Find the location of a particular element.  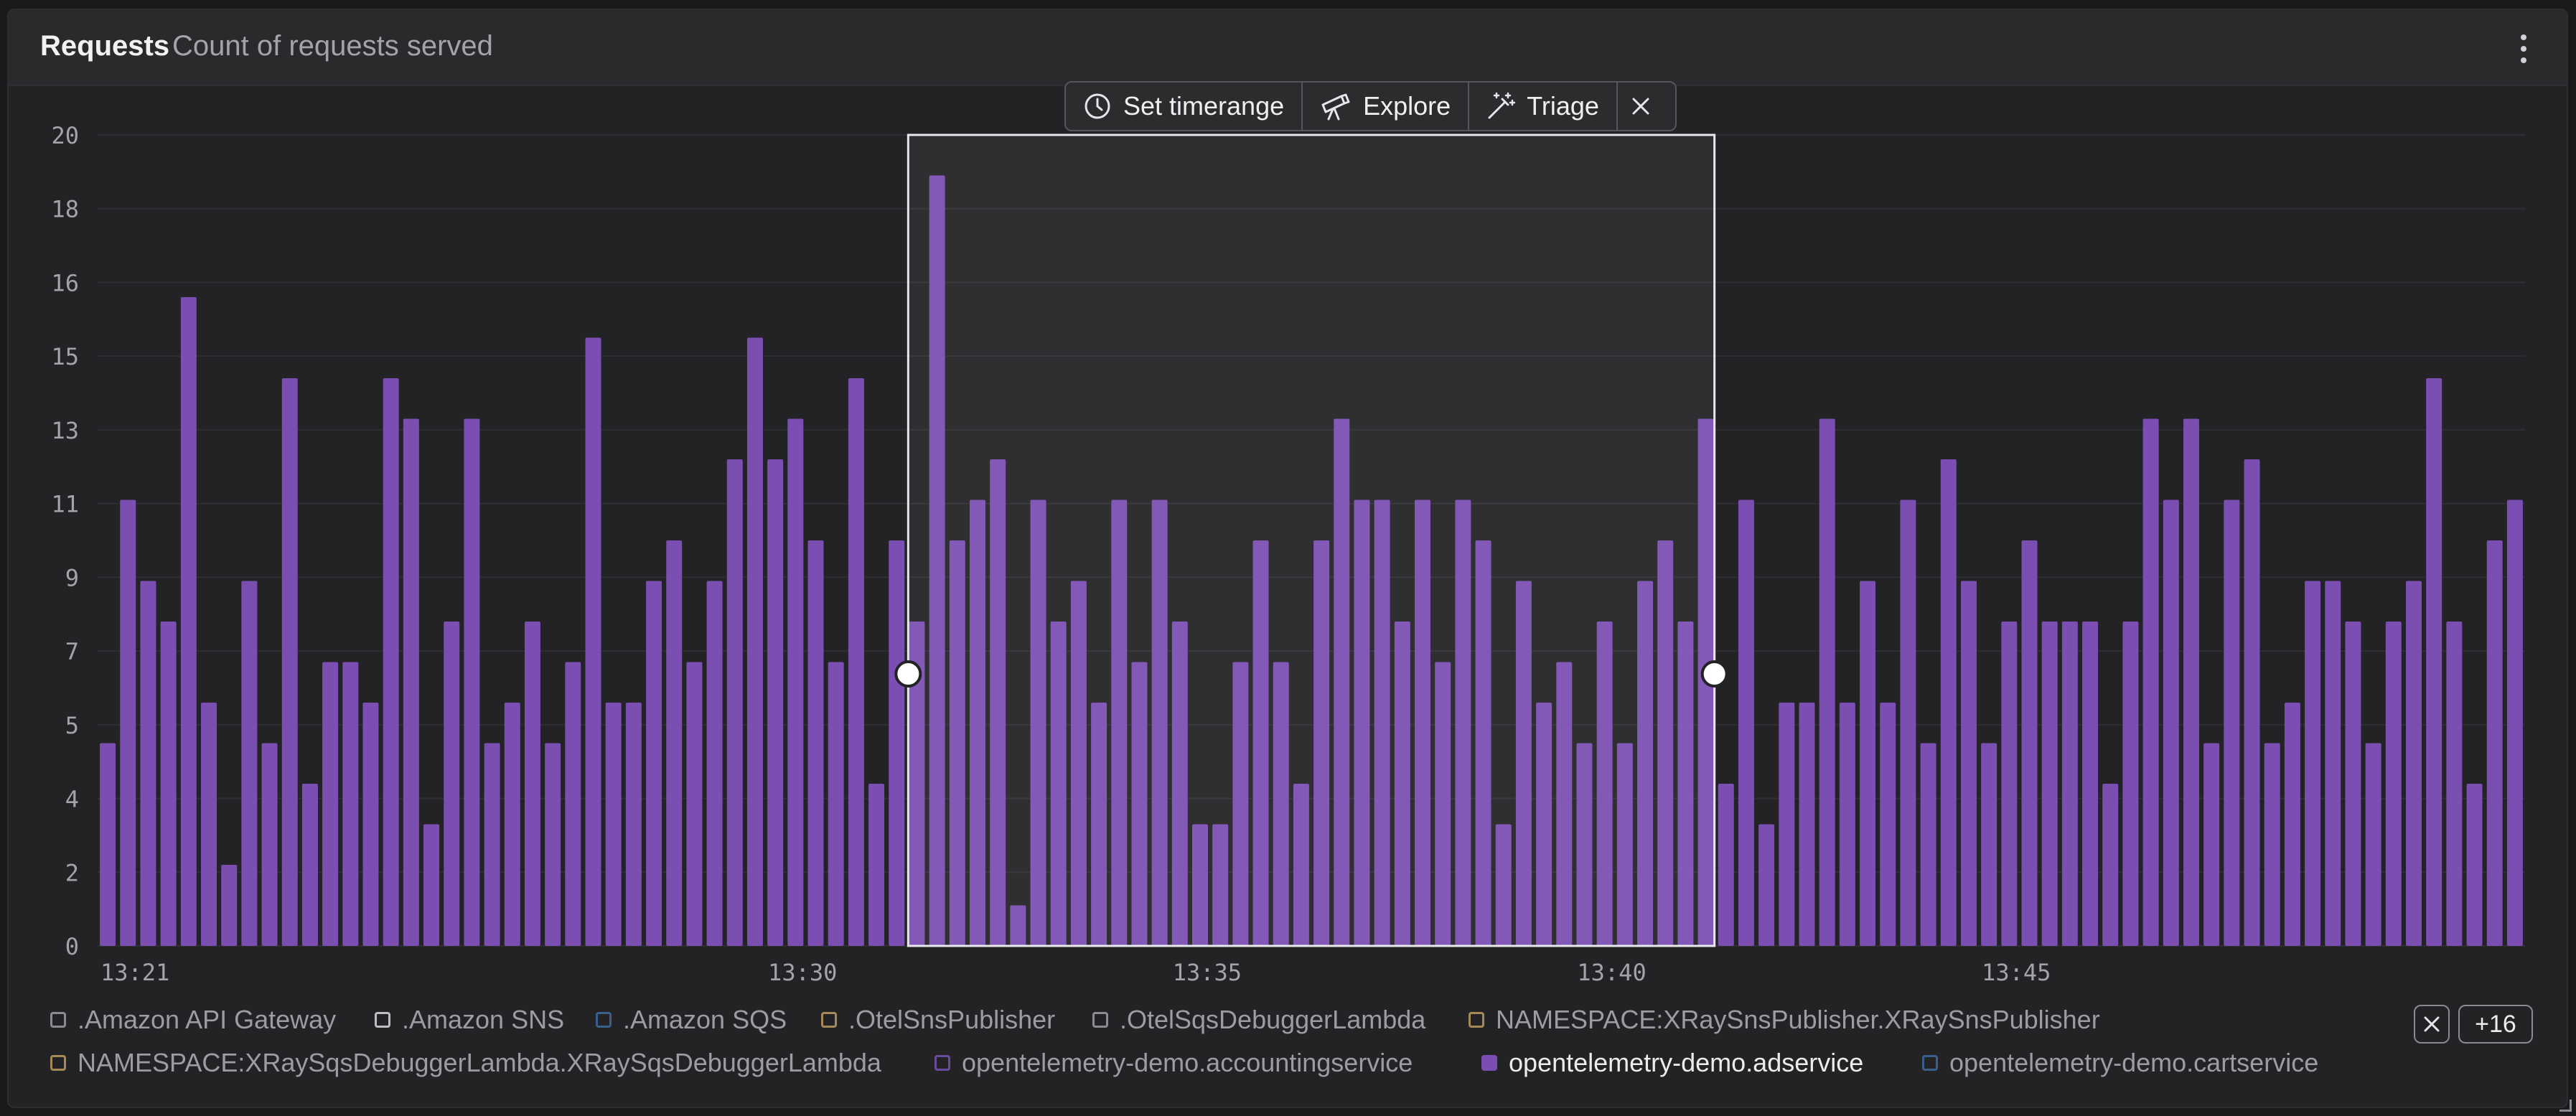

legend-label: .Amazon API Gateway is located at coordinates (208, 1019).